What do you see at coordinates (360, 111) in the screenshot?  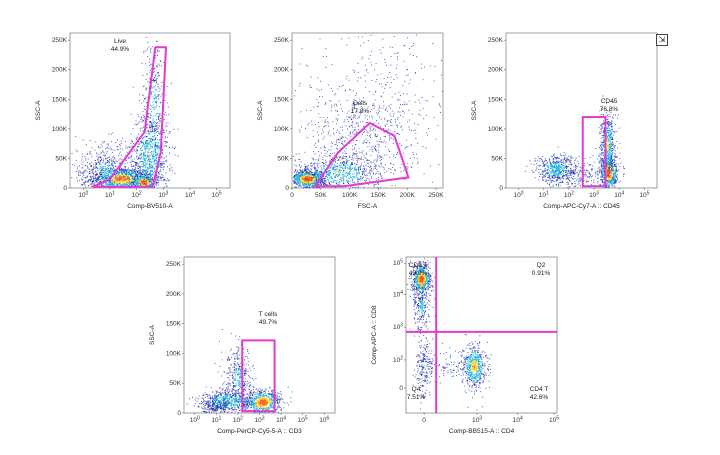 I see `gate-percent: 17.8%` at bounding box center [360, 111].